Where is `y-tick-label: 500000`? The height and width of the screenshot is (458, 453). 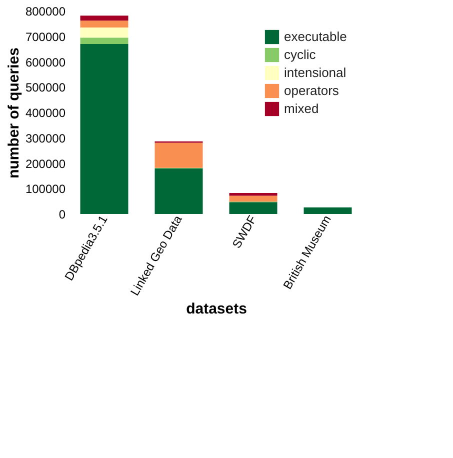
y-tick-label: 500000 is located at coordinates (45, 87).